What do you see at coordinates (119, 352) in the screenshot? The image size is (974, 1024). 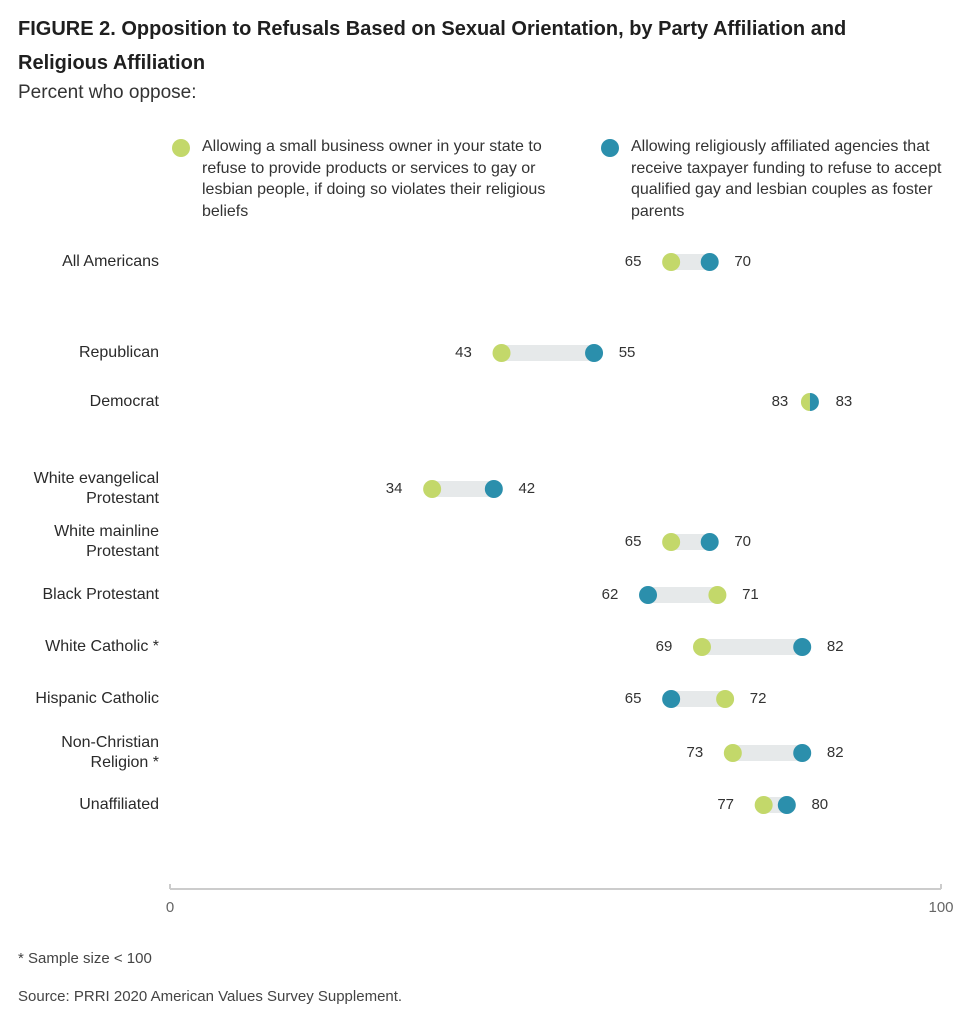 I see `row-label: Republican` at bounding box center [119, 352].